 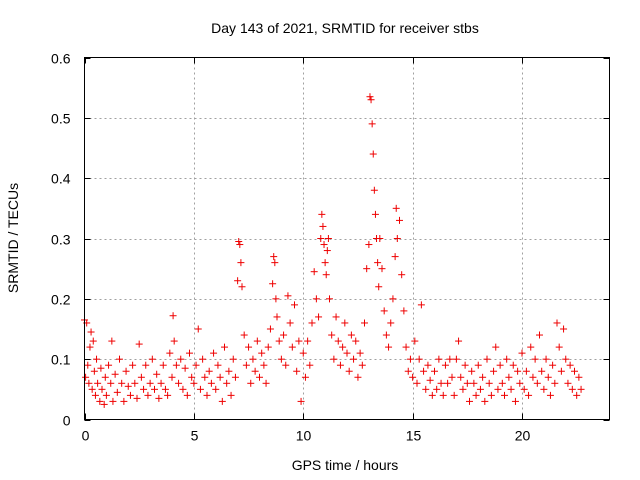 I want to click on y-tick-label: 0.3, so click(x=61, y=240).